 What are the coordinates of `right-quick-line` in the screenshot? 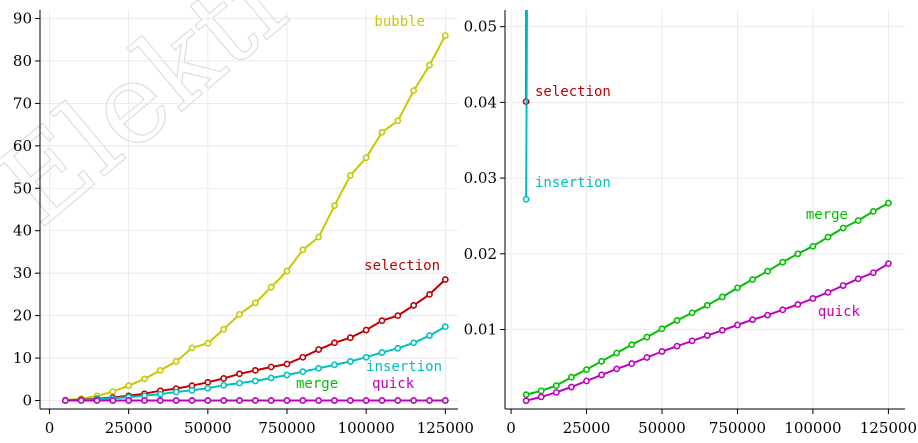 It's located at (707, 332).